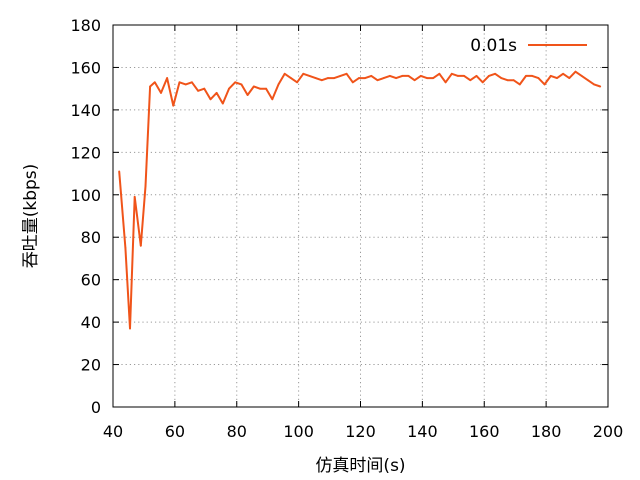 This screenshot has width=640, height=480. Describe the element at coordinates (91, 365) in the screenshot. I see `y-tick-label: 20` at that location.